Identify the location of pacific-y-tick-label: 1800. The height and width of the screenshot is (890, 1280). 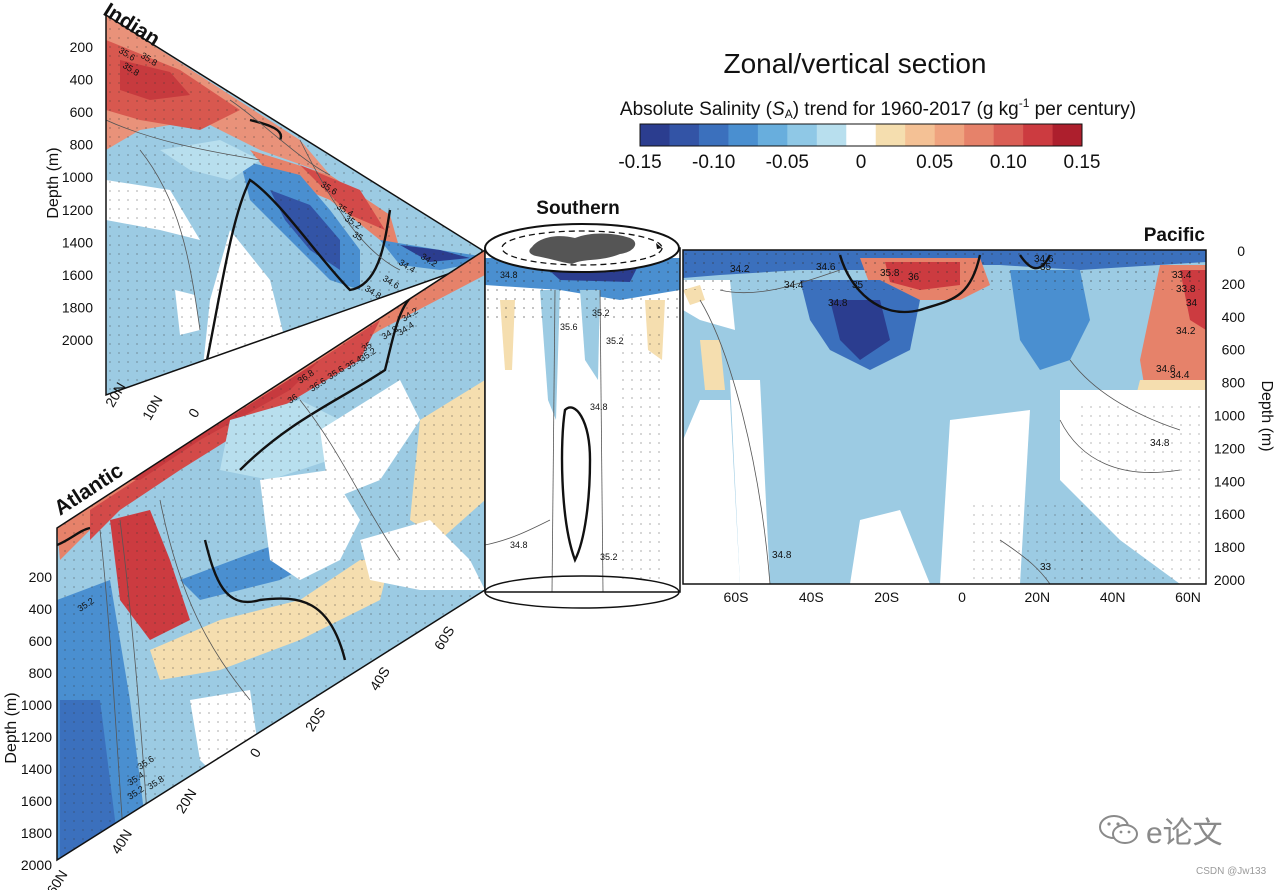
(1229, 547).